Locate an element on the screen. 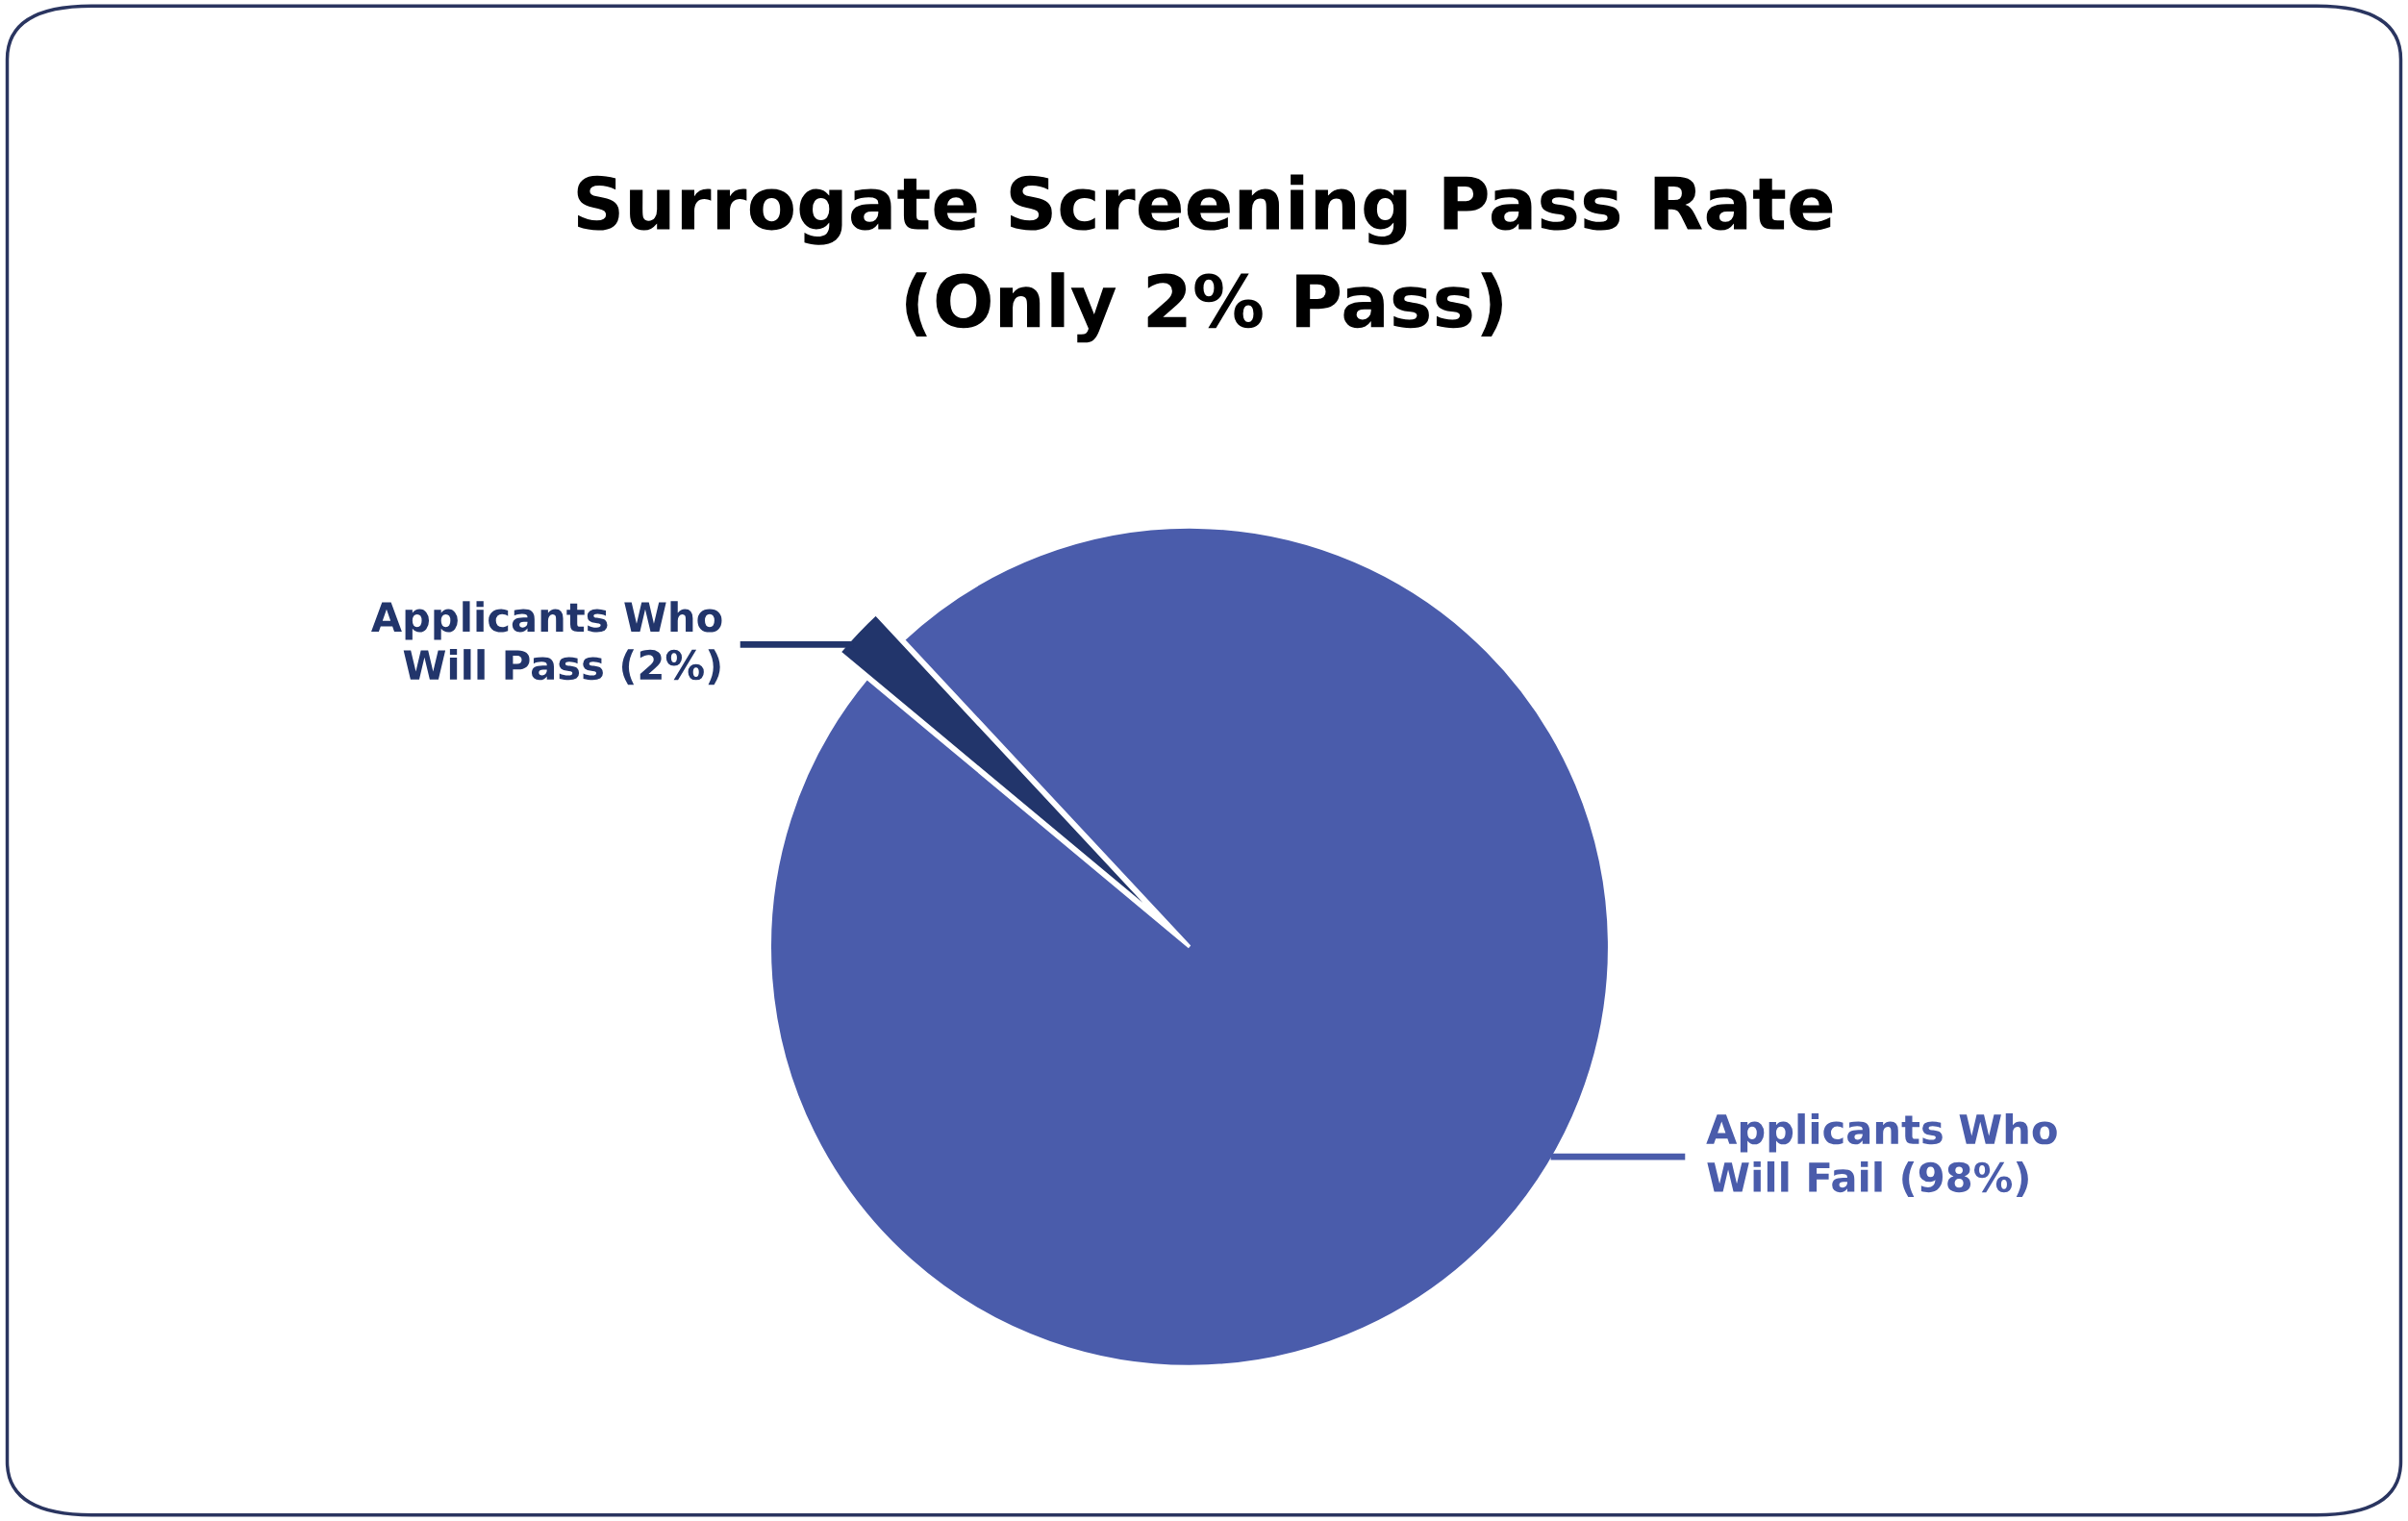 This screenshot has width=2408, height=1521. slice-label: Applicants Who Will Pass (2%) is located at coordinates (546, 643).